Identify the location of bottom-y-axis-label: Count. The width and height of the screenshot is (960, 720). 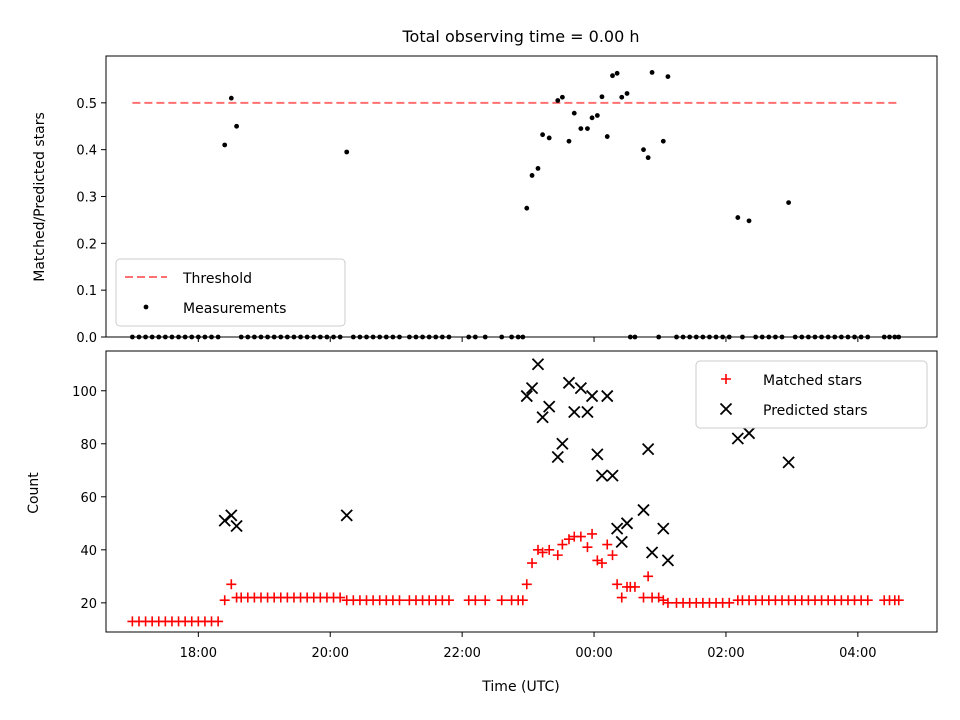
(34, 493).